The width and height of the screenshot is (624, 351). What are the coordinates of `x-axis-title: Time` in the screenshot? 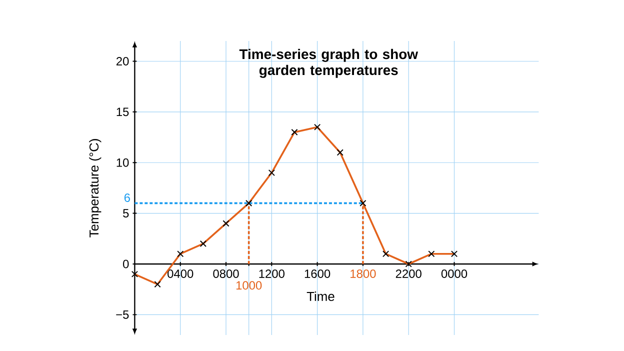 It's located at (320, 297).